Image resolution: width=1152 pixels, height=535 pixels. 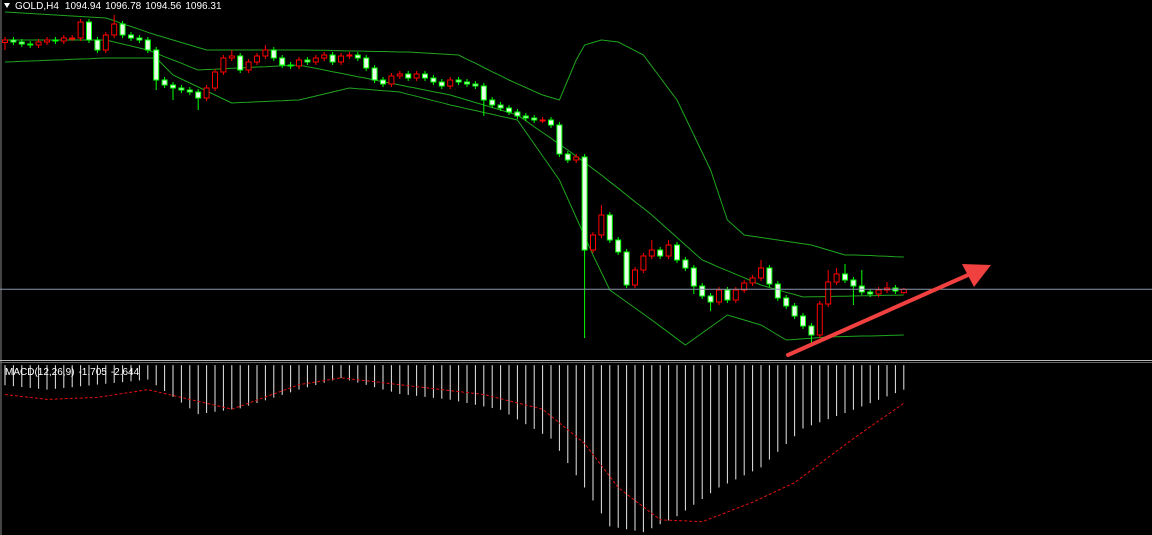 I want to click on open-value: 1094.94, so click(x=83, y=6).